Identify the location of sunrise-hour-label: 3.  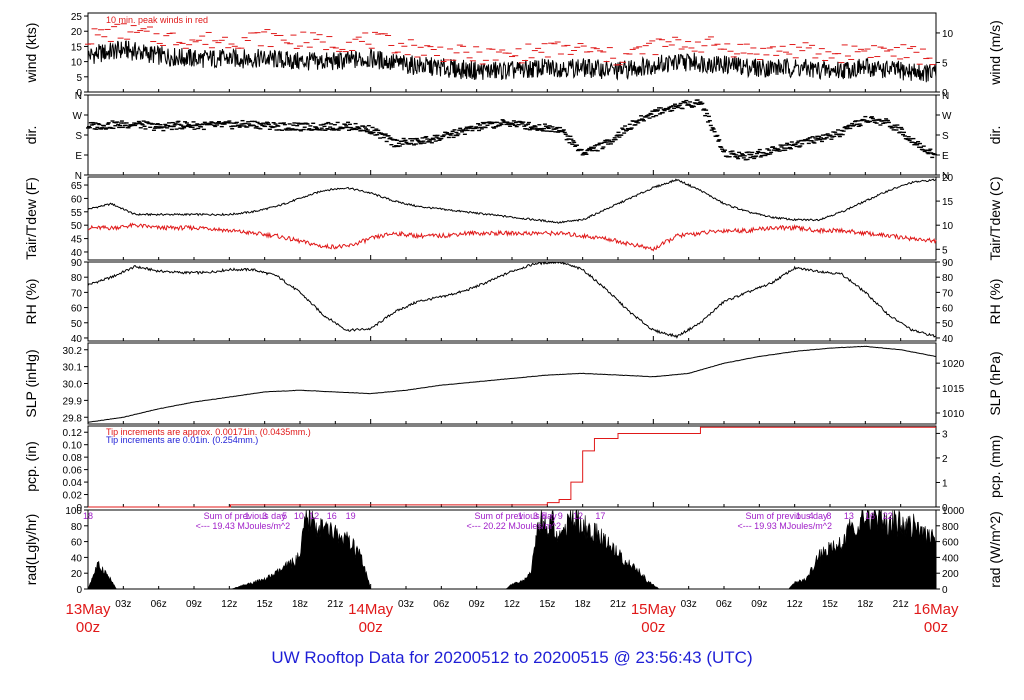
(535, 516).